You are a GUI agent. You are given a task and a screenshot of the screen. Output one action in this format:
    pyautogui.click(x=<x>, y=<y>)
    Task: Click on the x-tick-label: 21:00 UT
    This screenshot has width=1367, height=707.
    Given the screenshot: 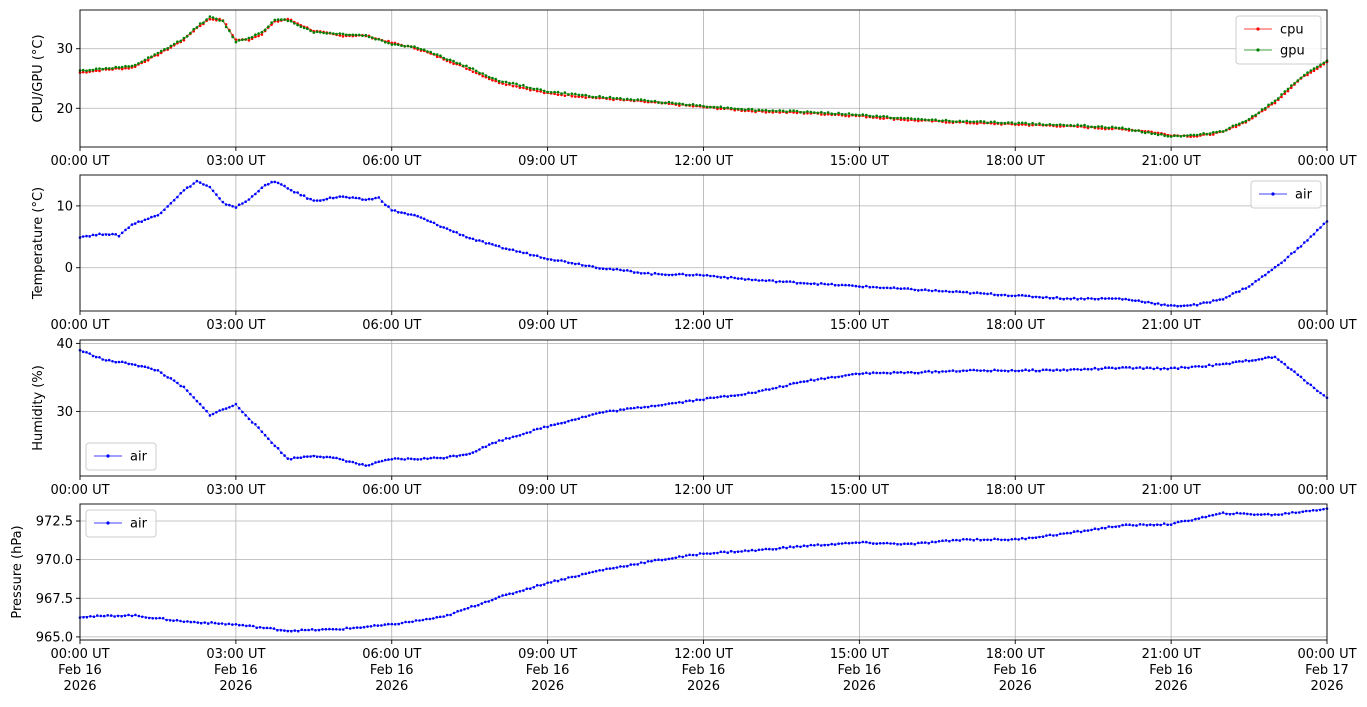 What is the action you would take?
    pyautogui.click(x=1171, y=161)
    